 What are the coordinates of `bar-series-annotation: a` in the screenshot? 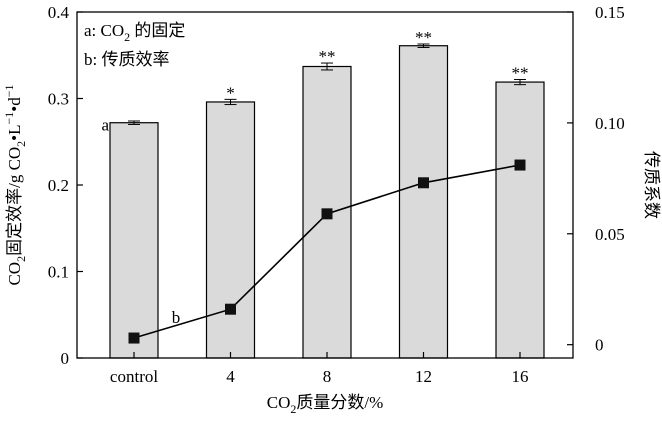 It's located at (105, 125).